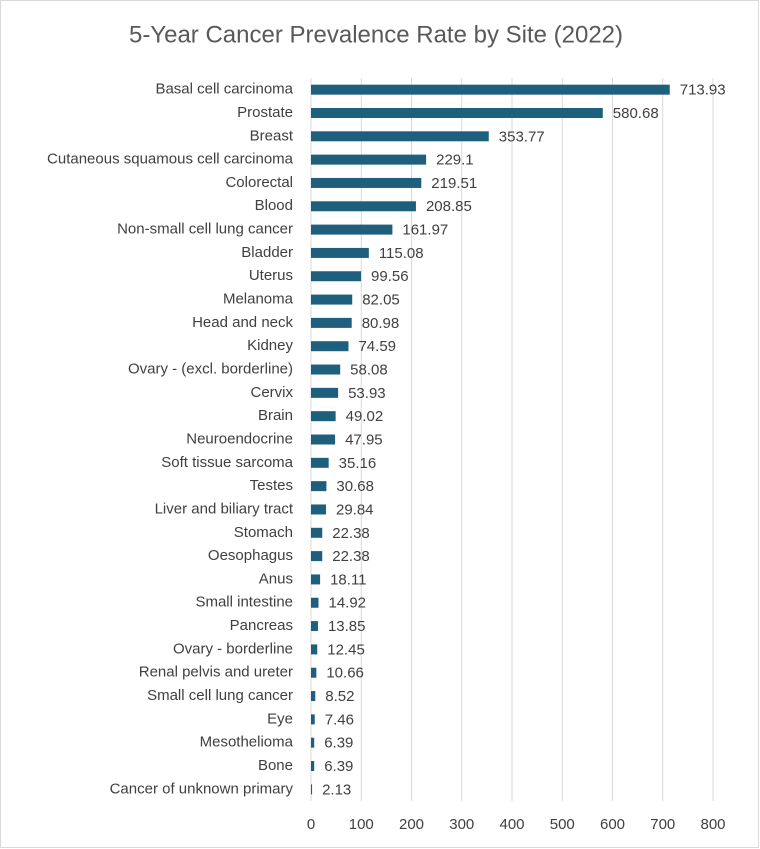 The width and height of the screenshot is (760, 849). I want to click on y-tick-label: Non-small cell lung cancer, so click(205, 229).